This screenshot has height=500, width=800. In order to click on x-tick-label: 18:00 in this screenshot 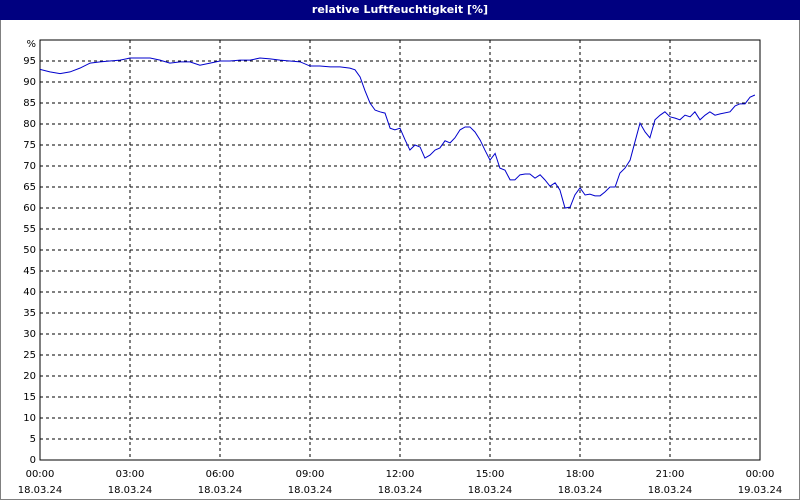, I will do `click(580, 474)`.